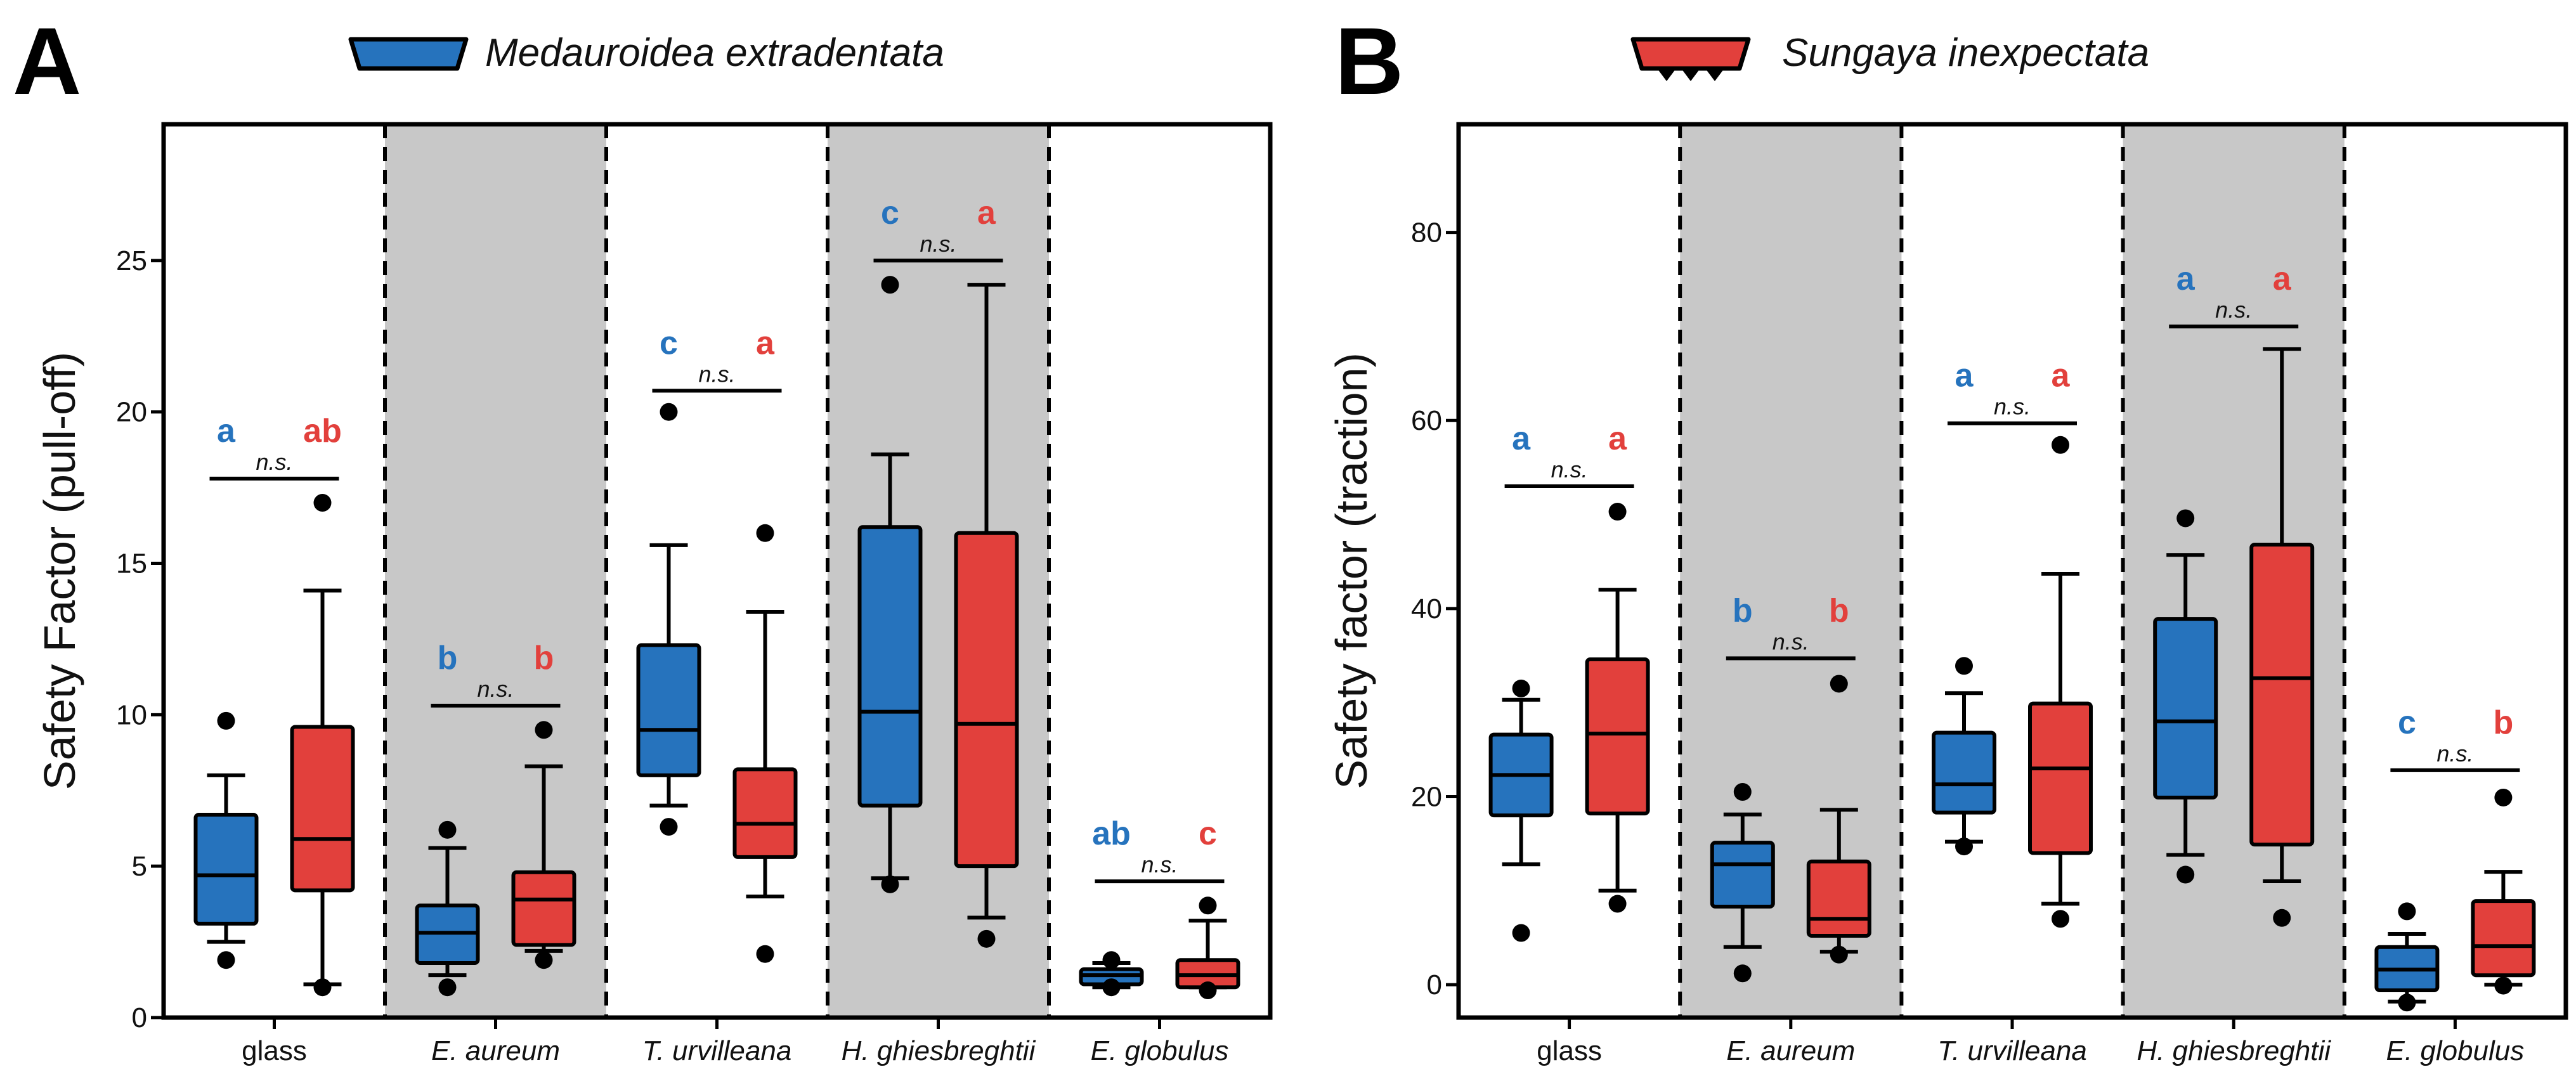 This screenshot has height=1074, width=2576. What do you see at coordinates (1690, 74) in the screenshot?
I see `spike-2-icon` at bounding box center [1690, 74].